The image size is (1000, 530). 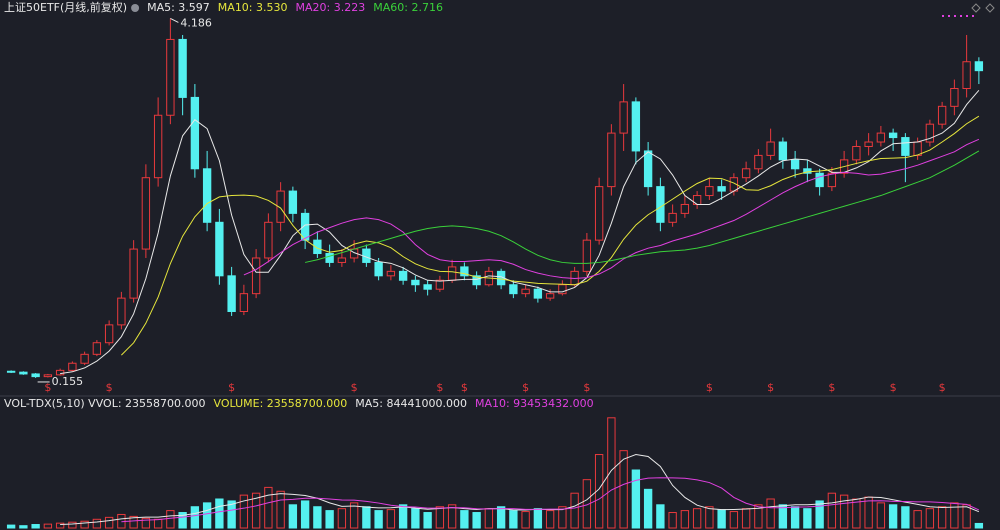 What do you see at coordinates (174, 20) in the screenshot?
I see `label-arrow` at bounding box center [174, 20].